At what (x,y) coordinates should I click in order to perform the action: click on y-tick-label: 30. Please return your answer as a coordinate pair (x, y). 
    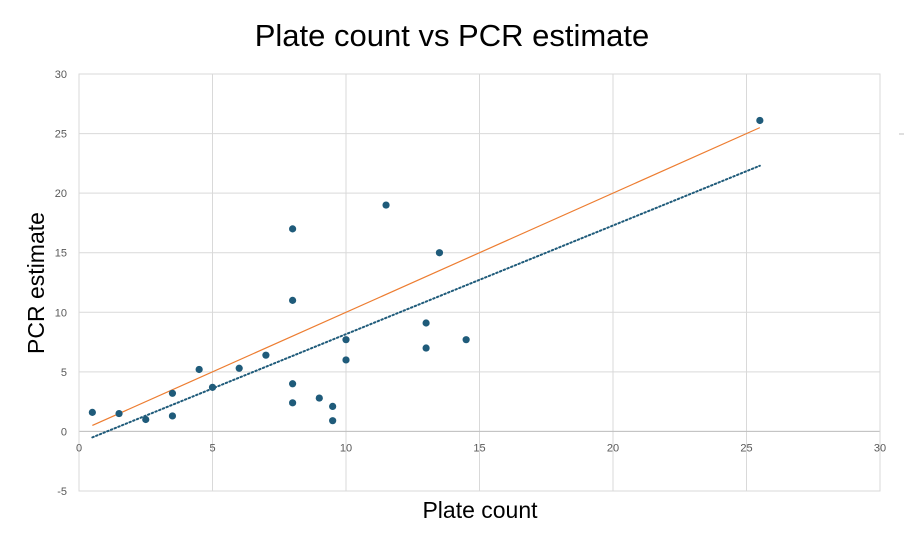
    Looking at the image, I should click on (61, 75).